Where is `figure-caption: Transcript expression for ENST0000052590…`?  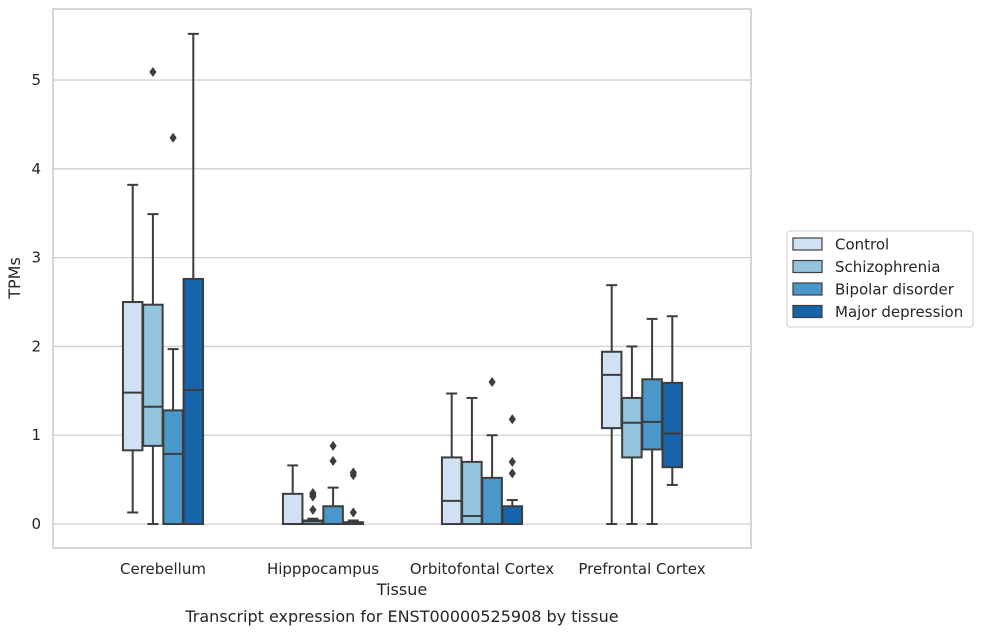 figure-caption: Transcript expression for ENST0000052590… is located at coordinates (401, 616).